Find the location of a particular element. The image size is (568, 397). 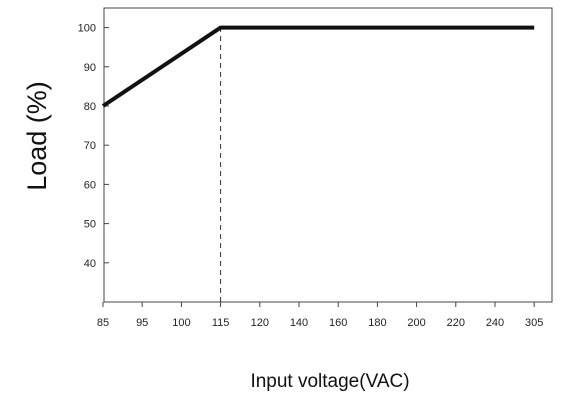

y-tick-label: 80 is located at coordinates (90, 107).